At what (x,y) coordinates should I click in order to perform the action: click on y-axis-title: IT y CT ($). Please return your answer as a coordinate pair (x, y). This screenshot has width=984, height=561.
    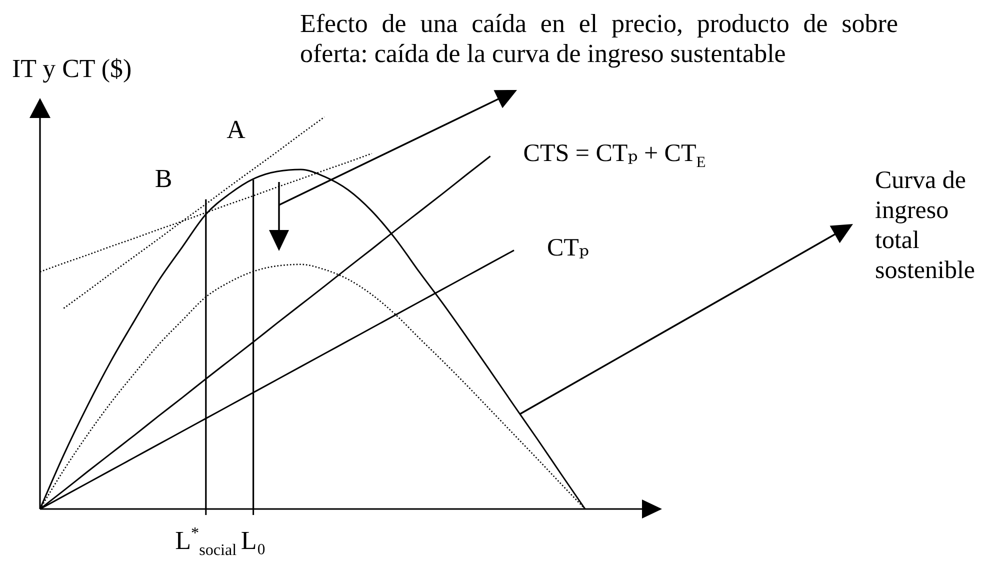
    Looking at the image, I should click on (72, 68).